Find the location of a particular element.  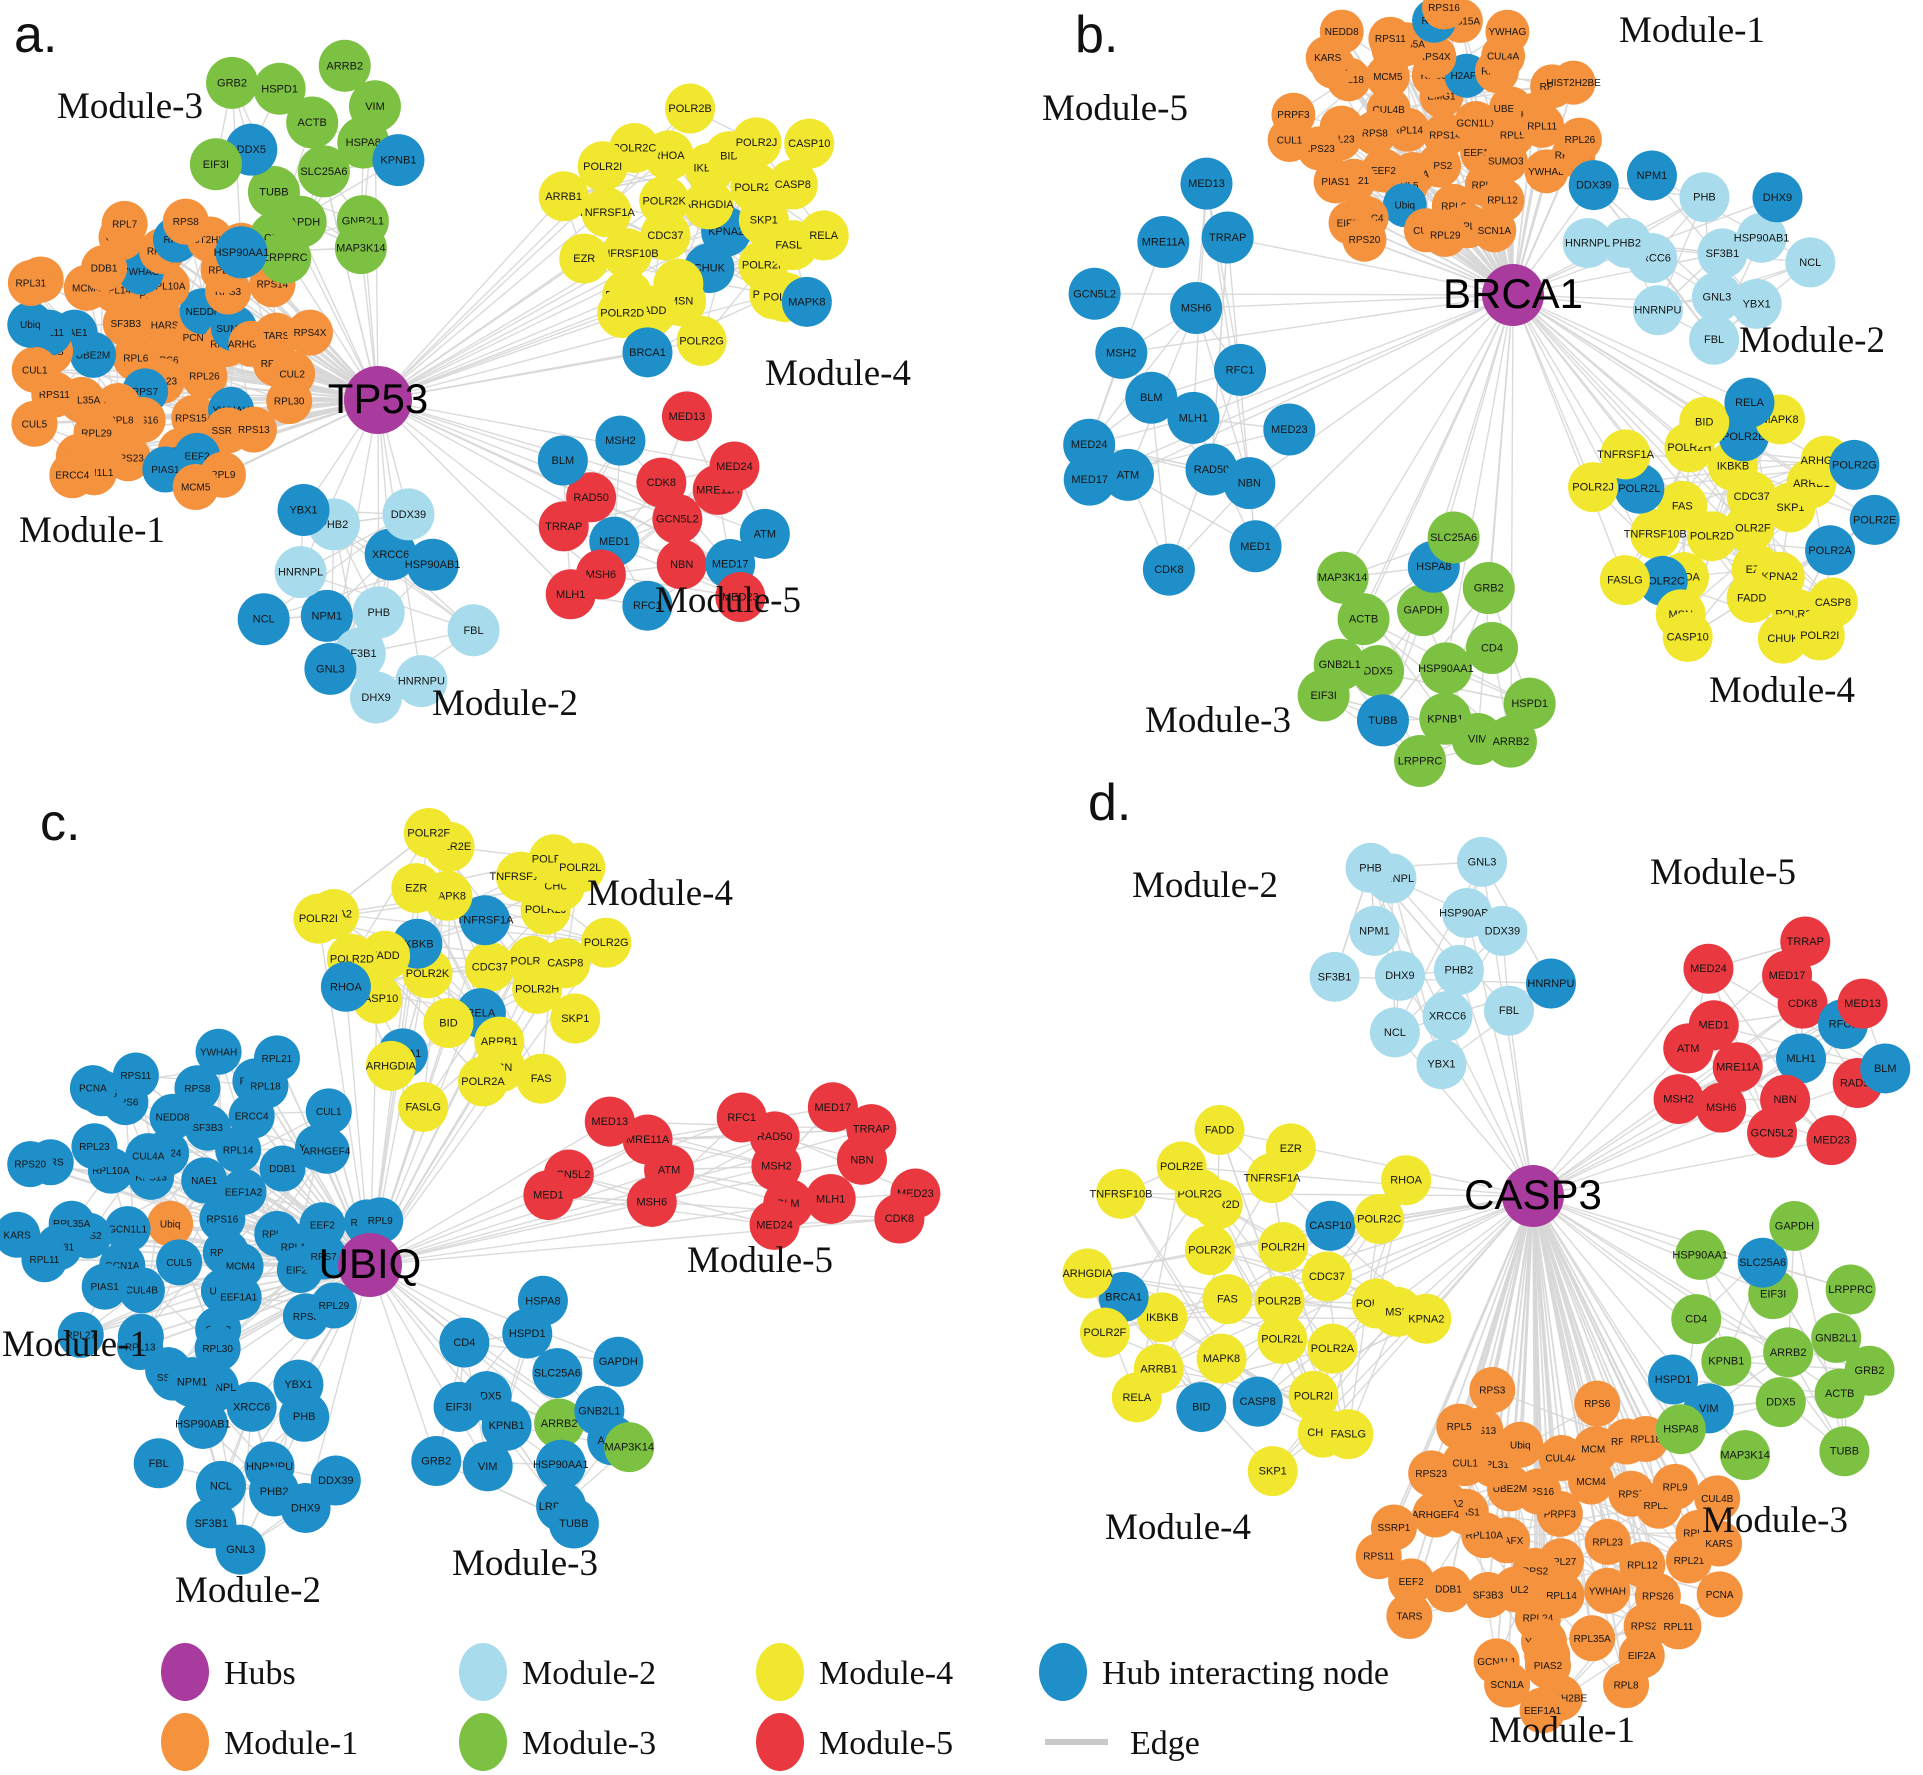

protein-node: NCL is located at coordinates (263, 619).